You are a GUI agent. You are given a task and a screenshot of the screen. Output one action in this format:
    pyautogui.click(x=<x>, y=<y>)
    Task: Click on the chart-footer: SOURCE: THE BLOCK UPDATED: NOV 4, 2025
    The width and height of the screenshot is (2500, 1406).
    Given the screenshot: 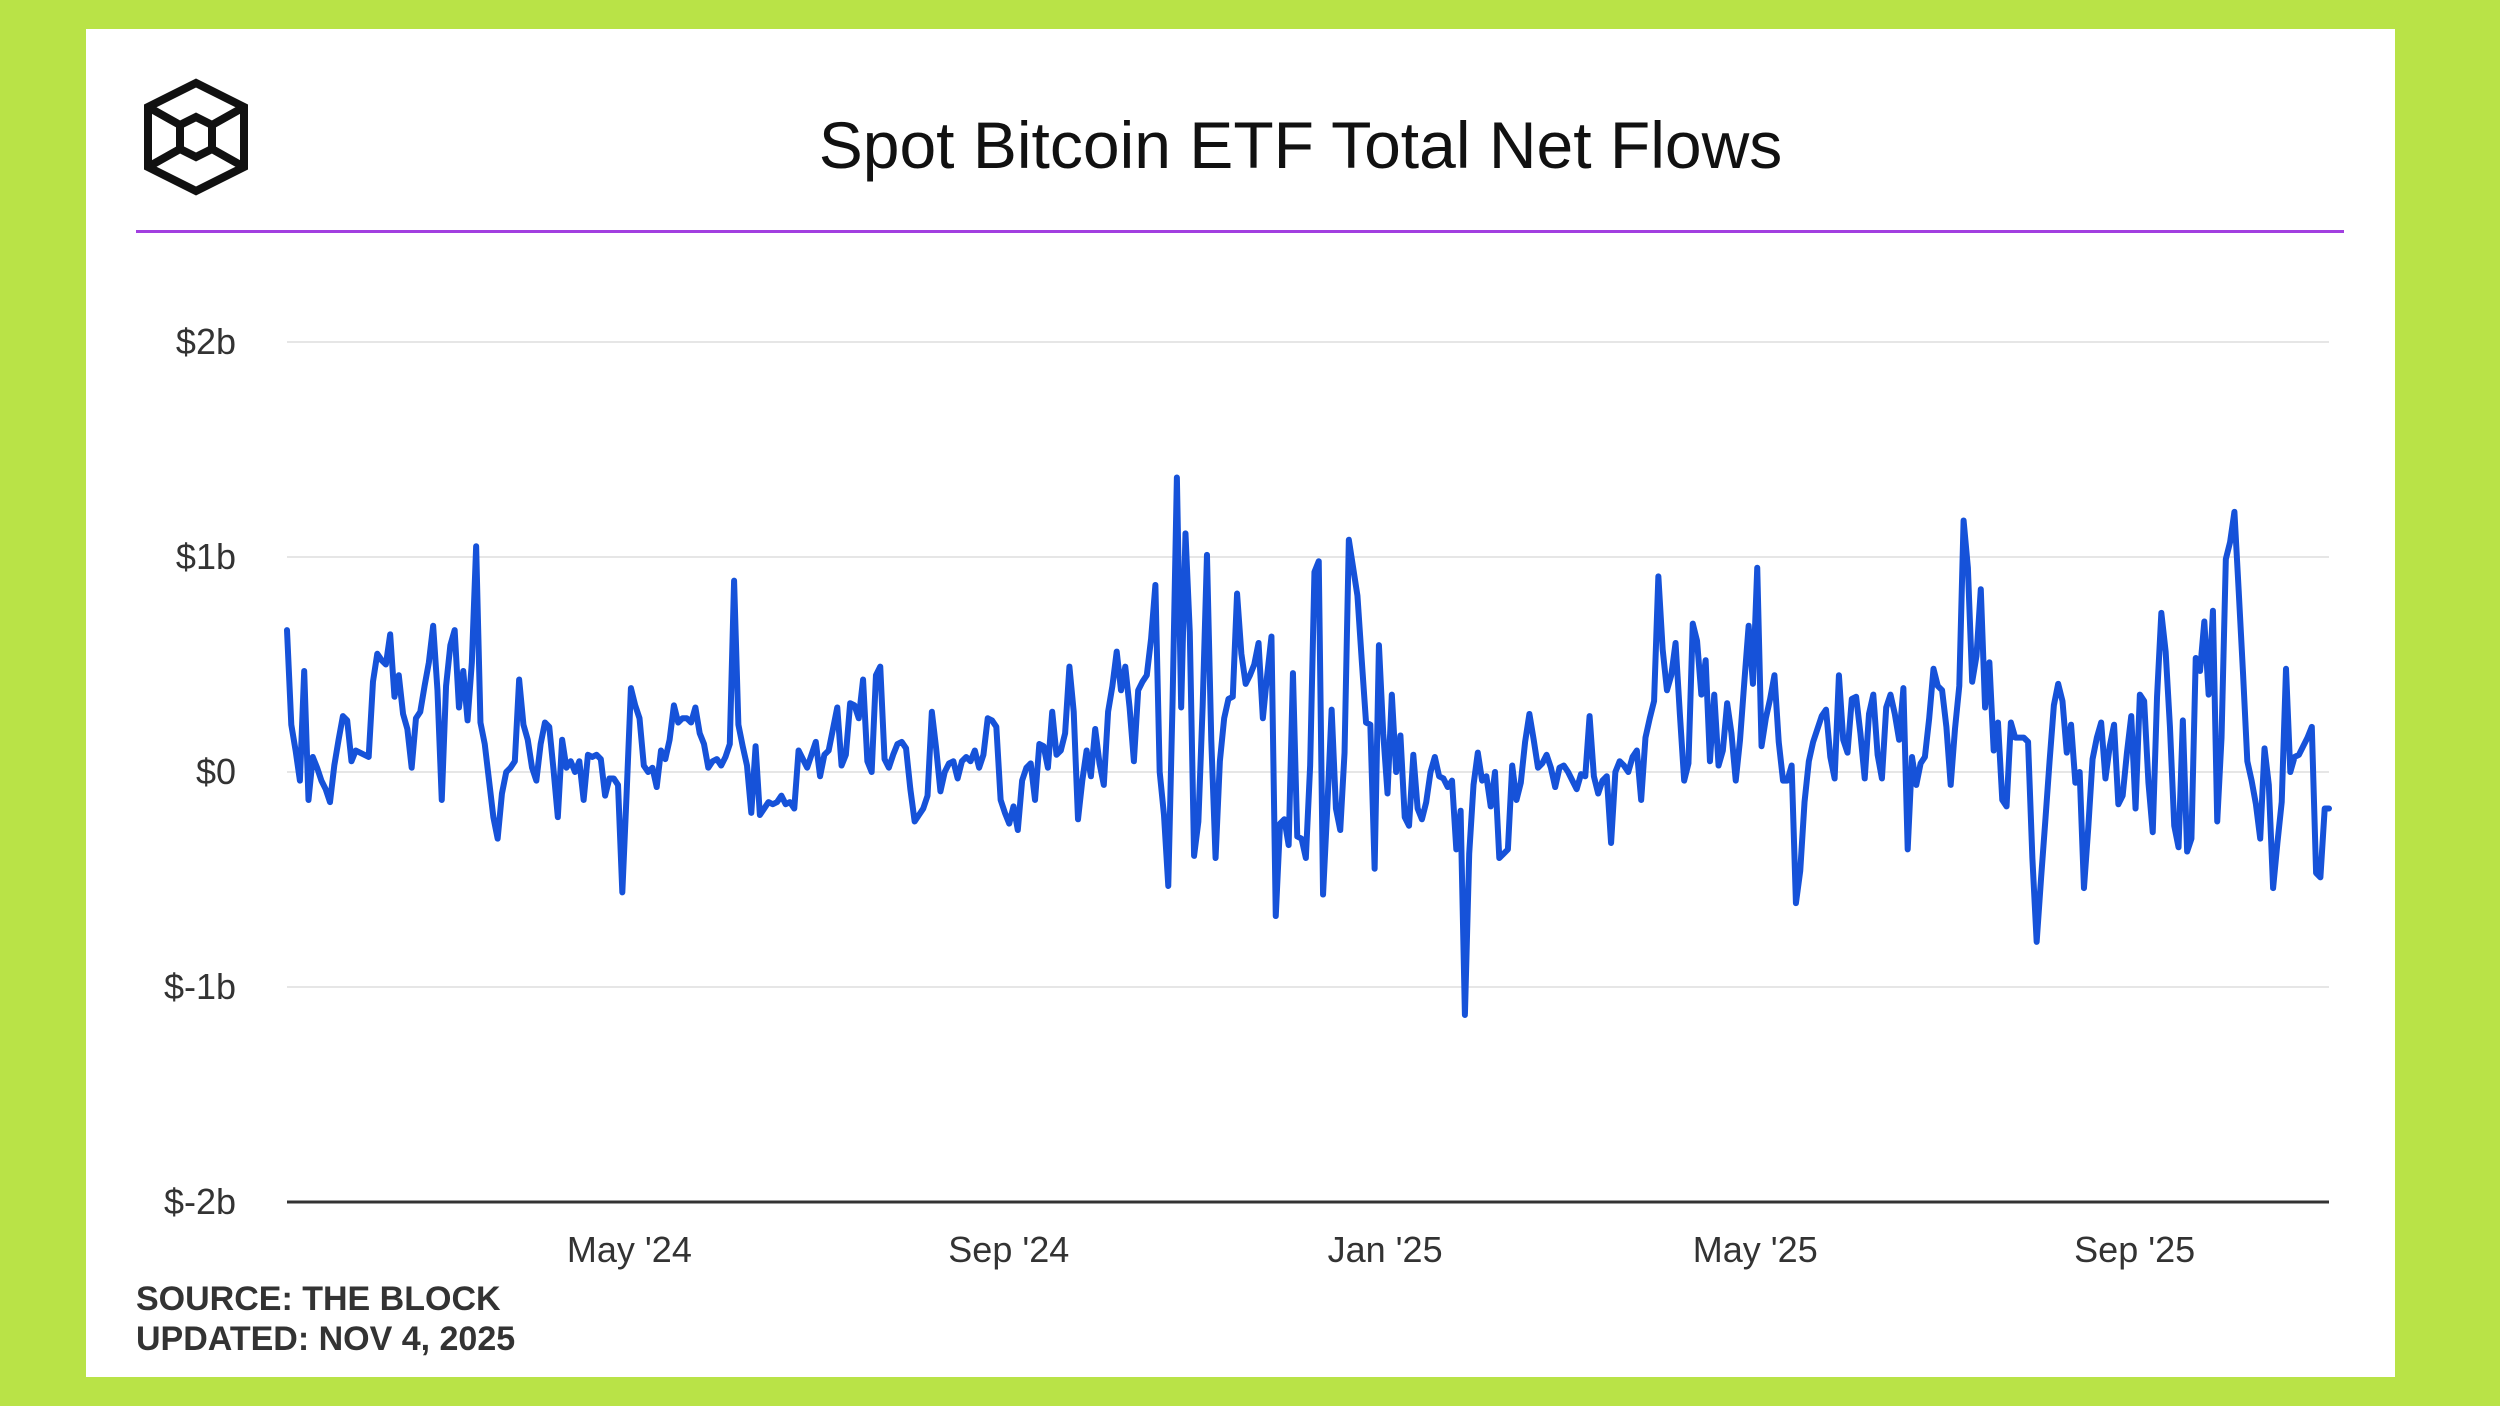 What is the action you would take?
    pyautogui.click(x=325, y=1319)
    